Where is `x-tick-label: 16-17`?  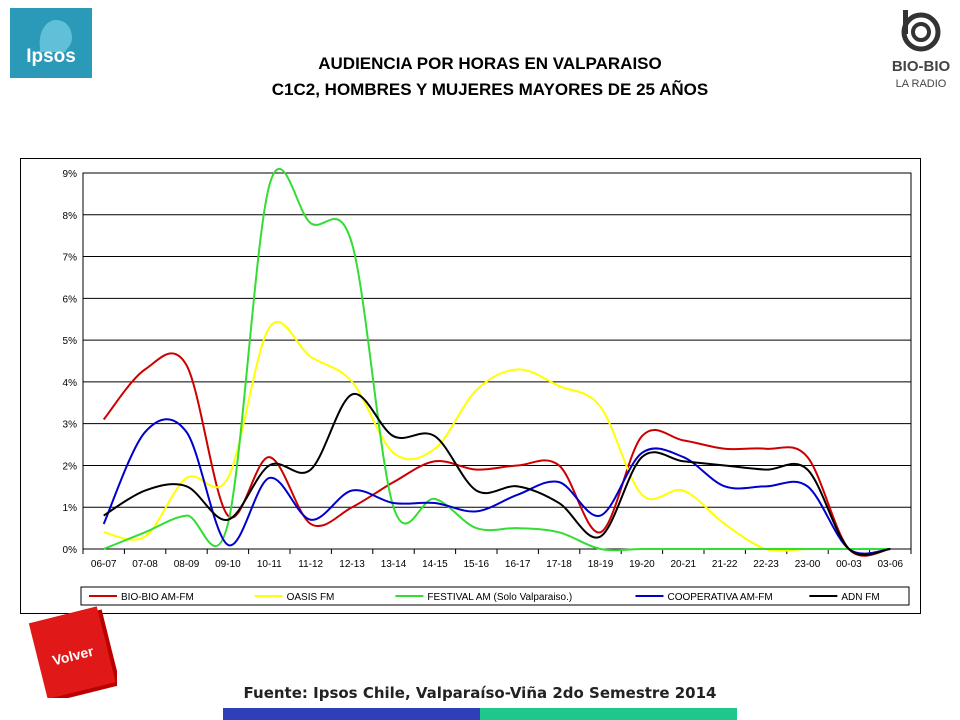 x-tick-label: 16-17 is located at coordinates (518, 564).